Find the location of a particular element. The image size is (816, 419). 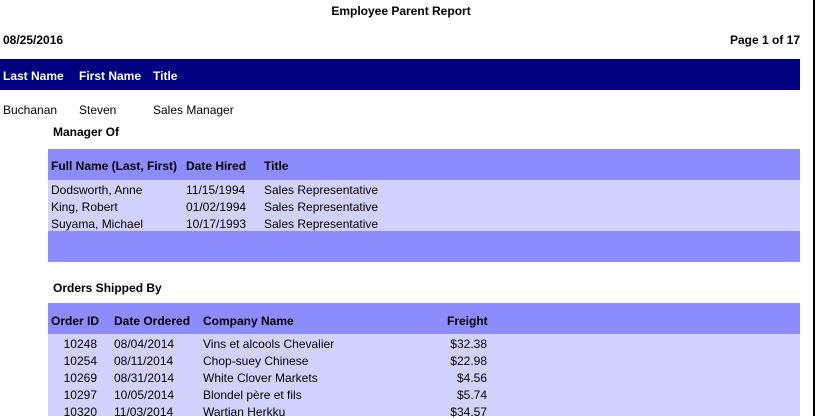

manager-footer-band is located at coordinates (424, 246).